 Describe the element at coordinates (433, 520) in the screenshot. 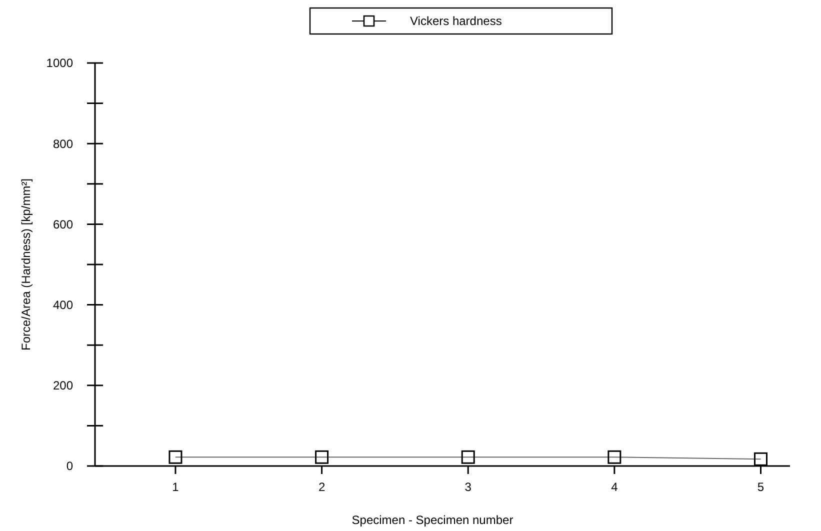

I see `x-axis-title: Specimen - Specimen number` at that location.